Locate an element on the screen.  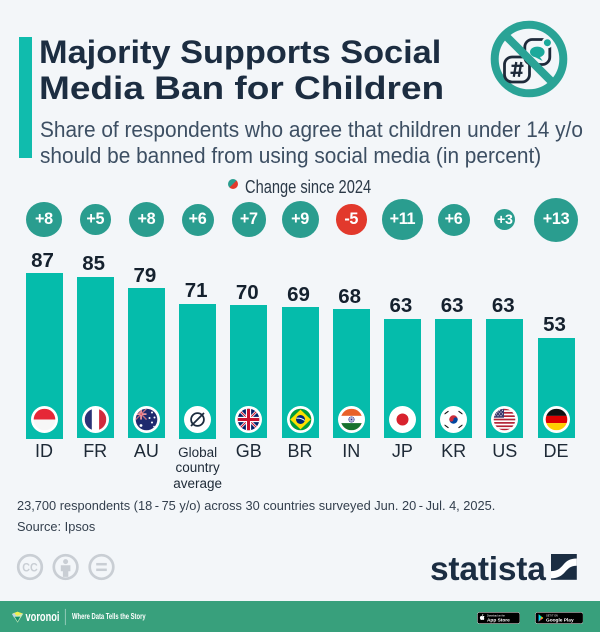
svg-text: Where Data Tells the Story is located at coordinates (109, 616).